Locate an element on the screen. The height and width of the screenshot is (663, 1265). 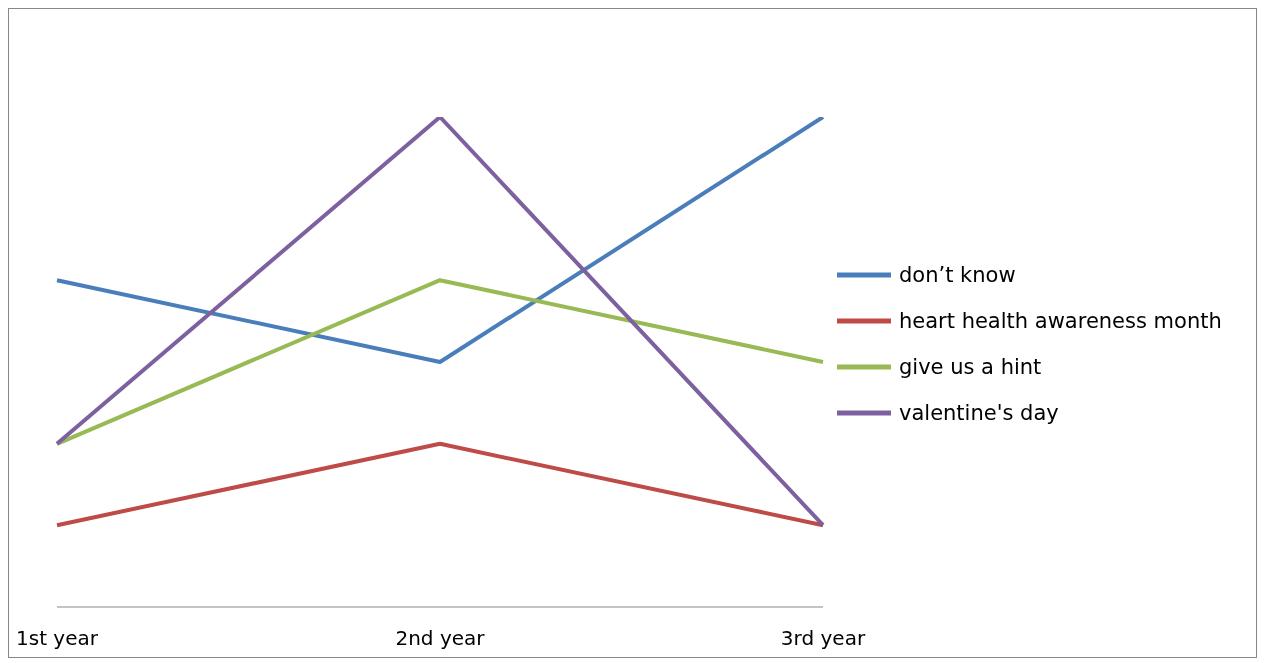
legend-label: give us a hint is located at coordinates (970, 367).